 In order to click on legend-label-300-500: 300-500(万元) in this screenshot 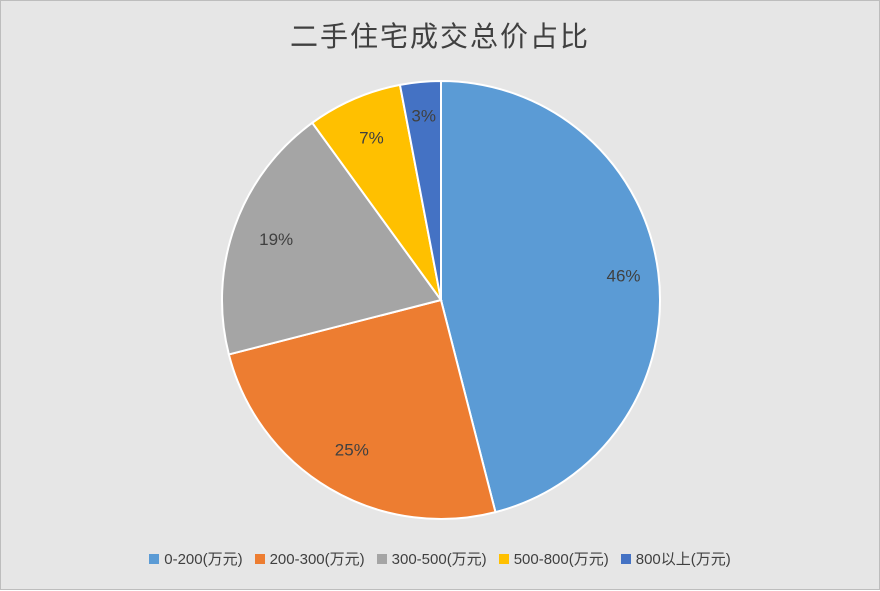, I will do `click(439, 559)`.